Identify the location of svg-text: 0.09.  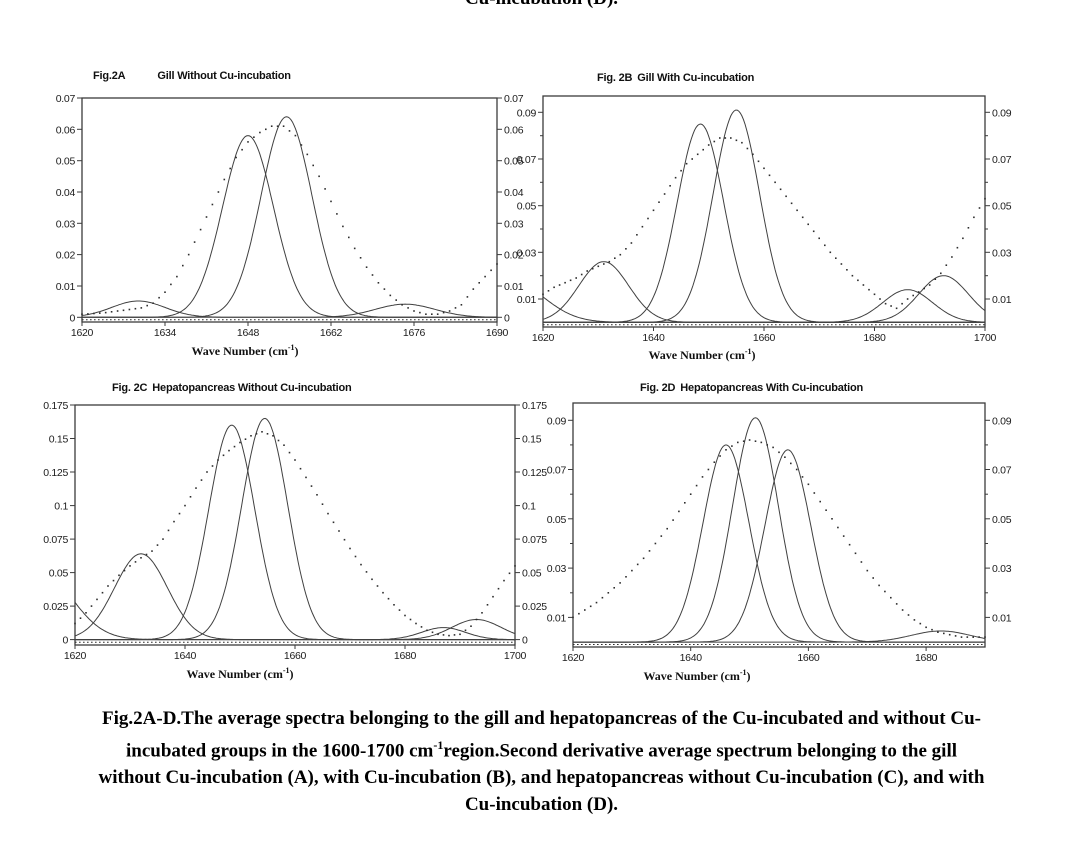
(557, 421).